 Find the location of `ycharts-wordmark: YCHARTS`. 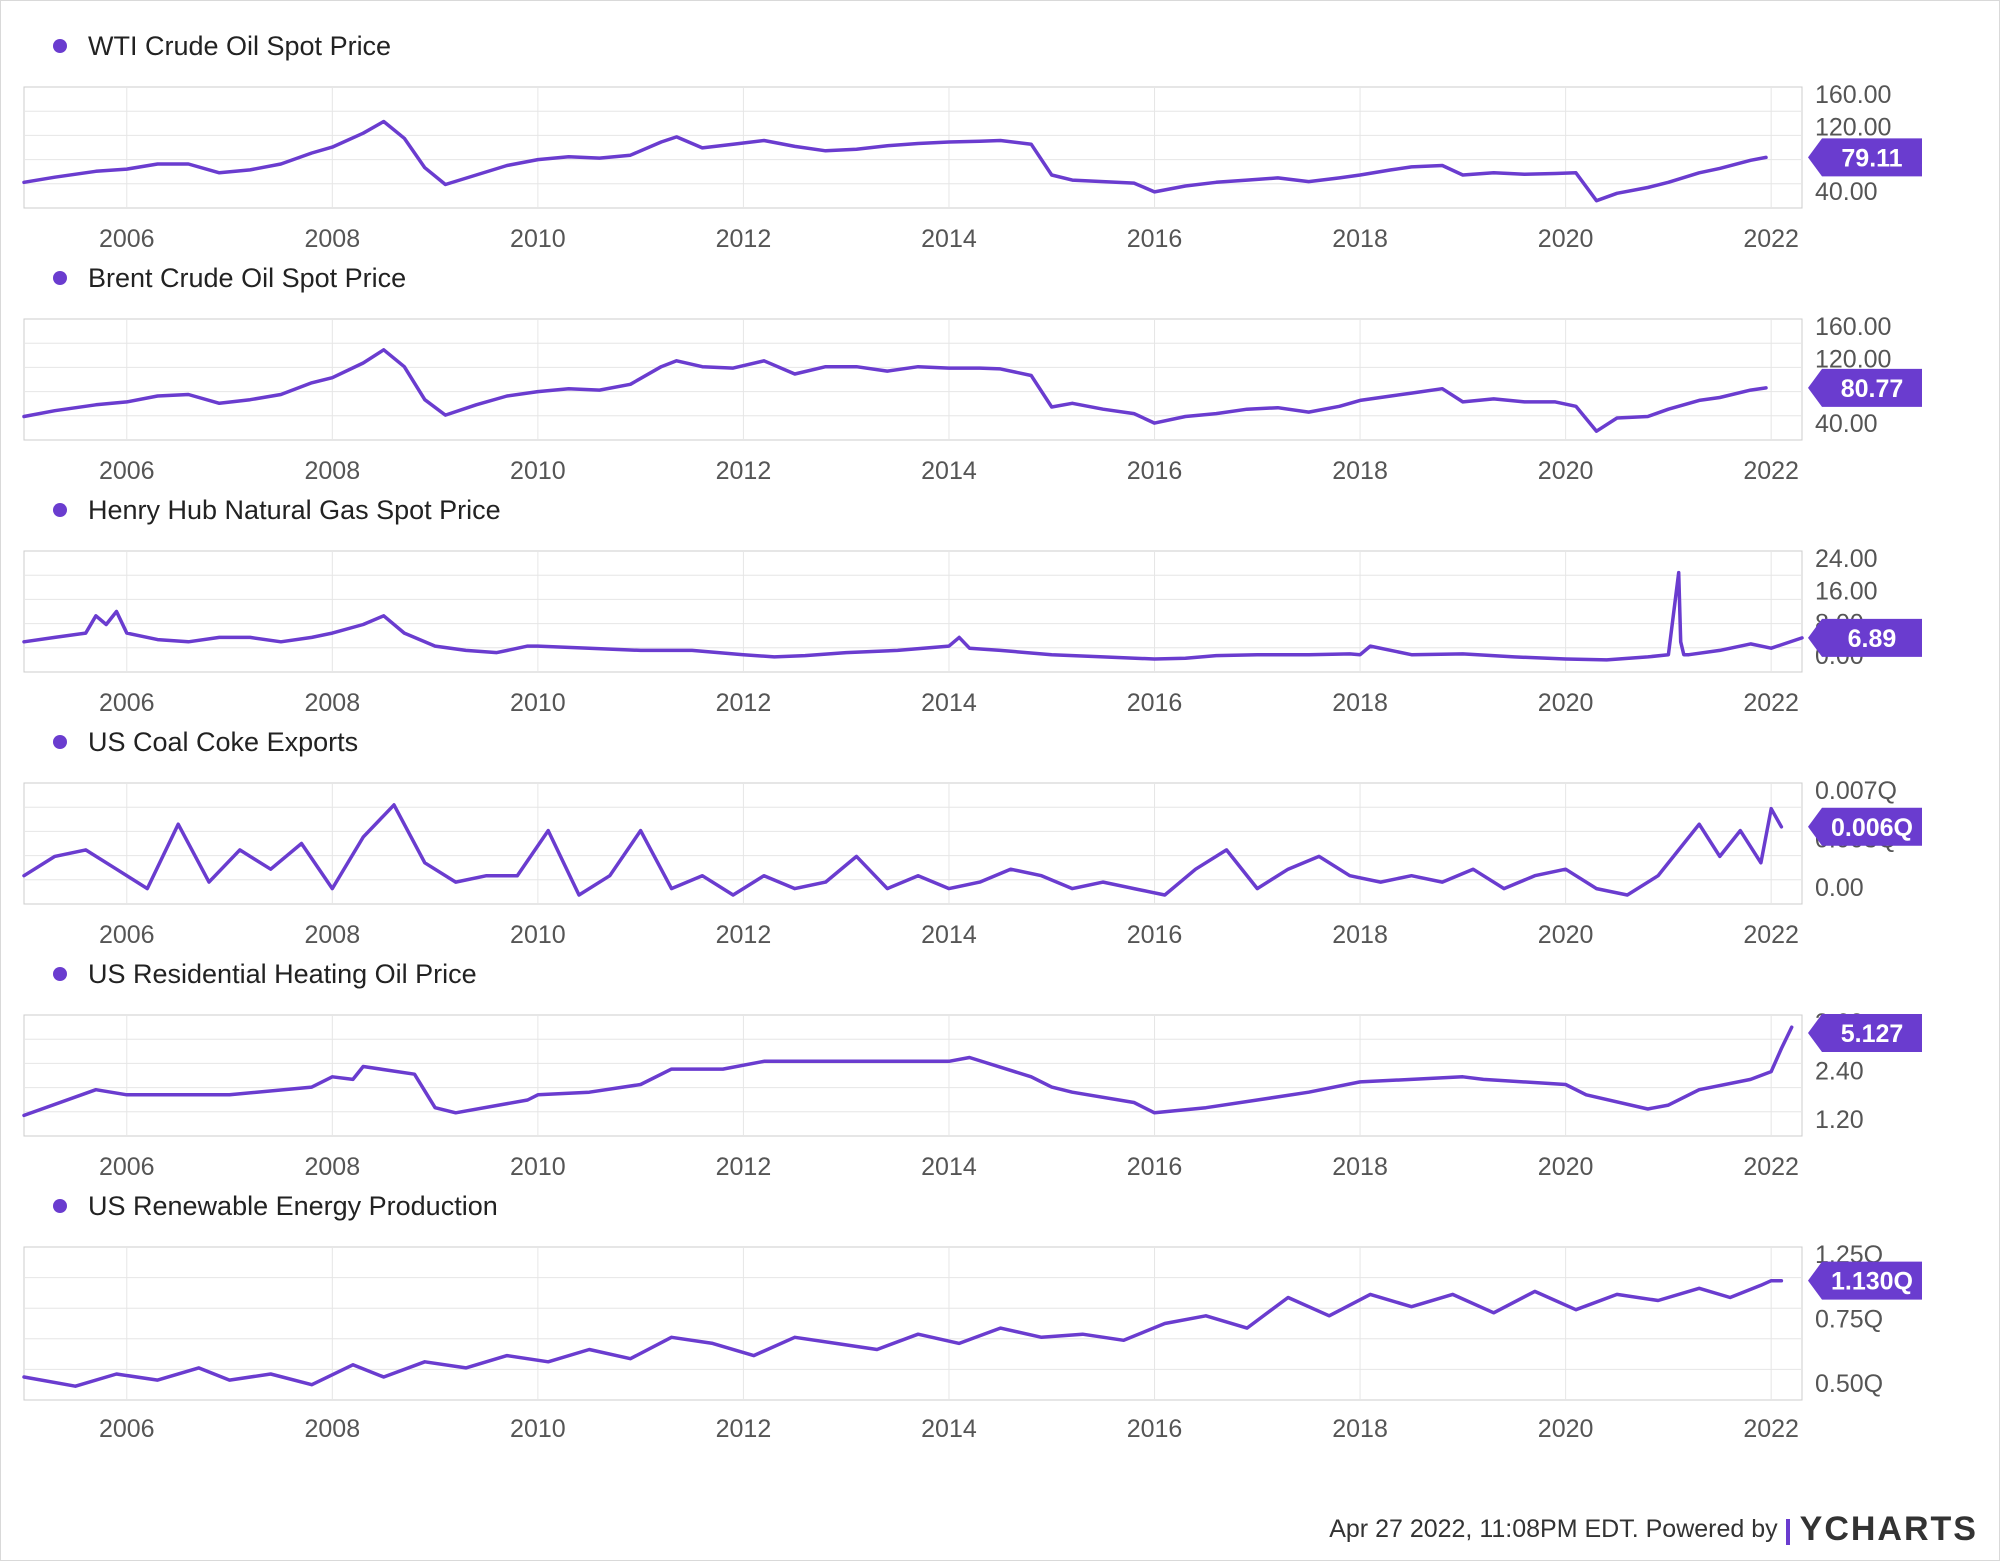

ycharts-wordmark: YCHARTS is located at coordinates (1888, 1529).